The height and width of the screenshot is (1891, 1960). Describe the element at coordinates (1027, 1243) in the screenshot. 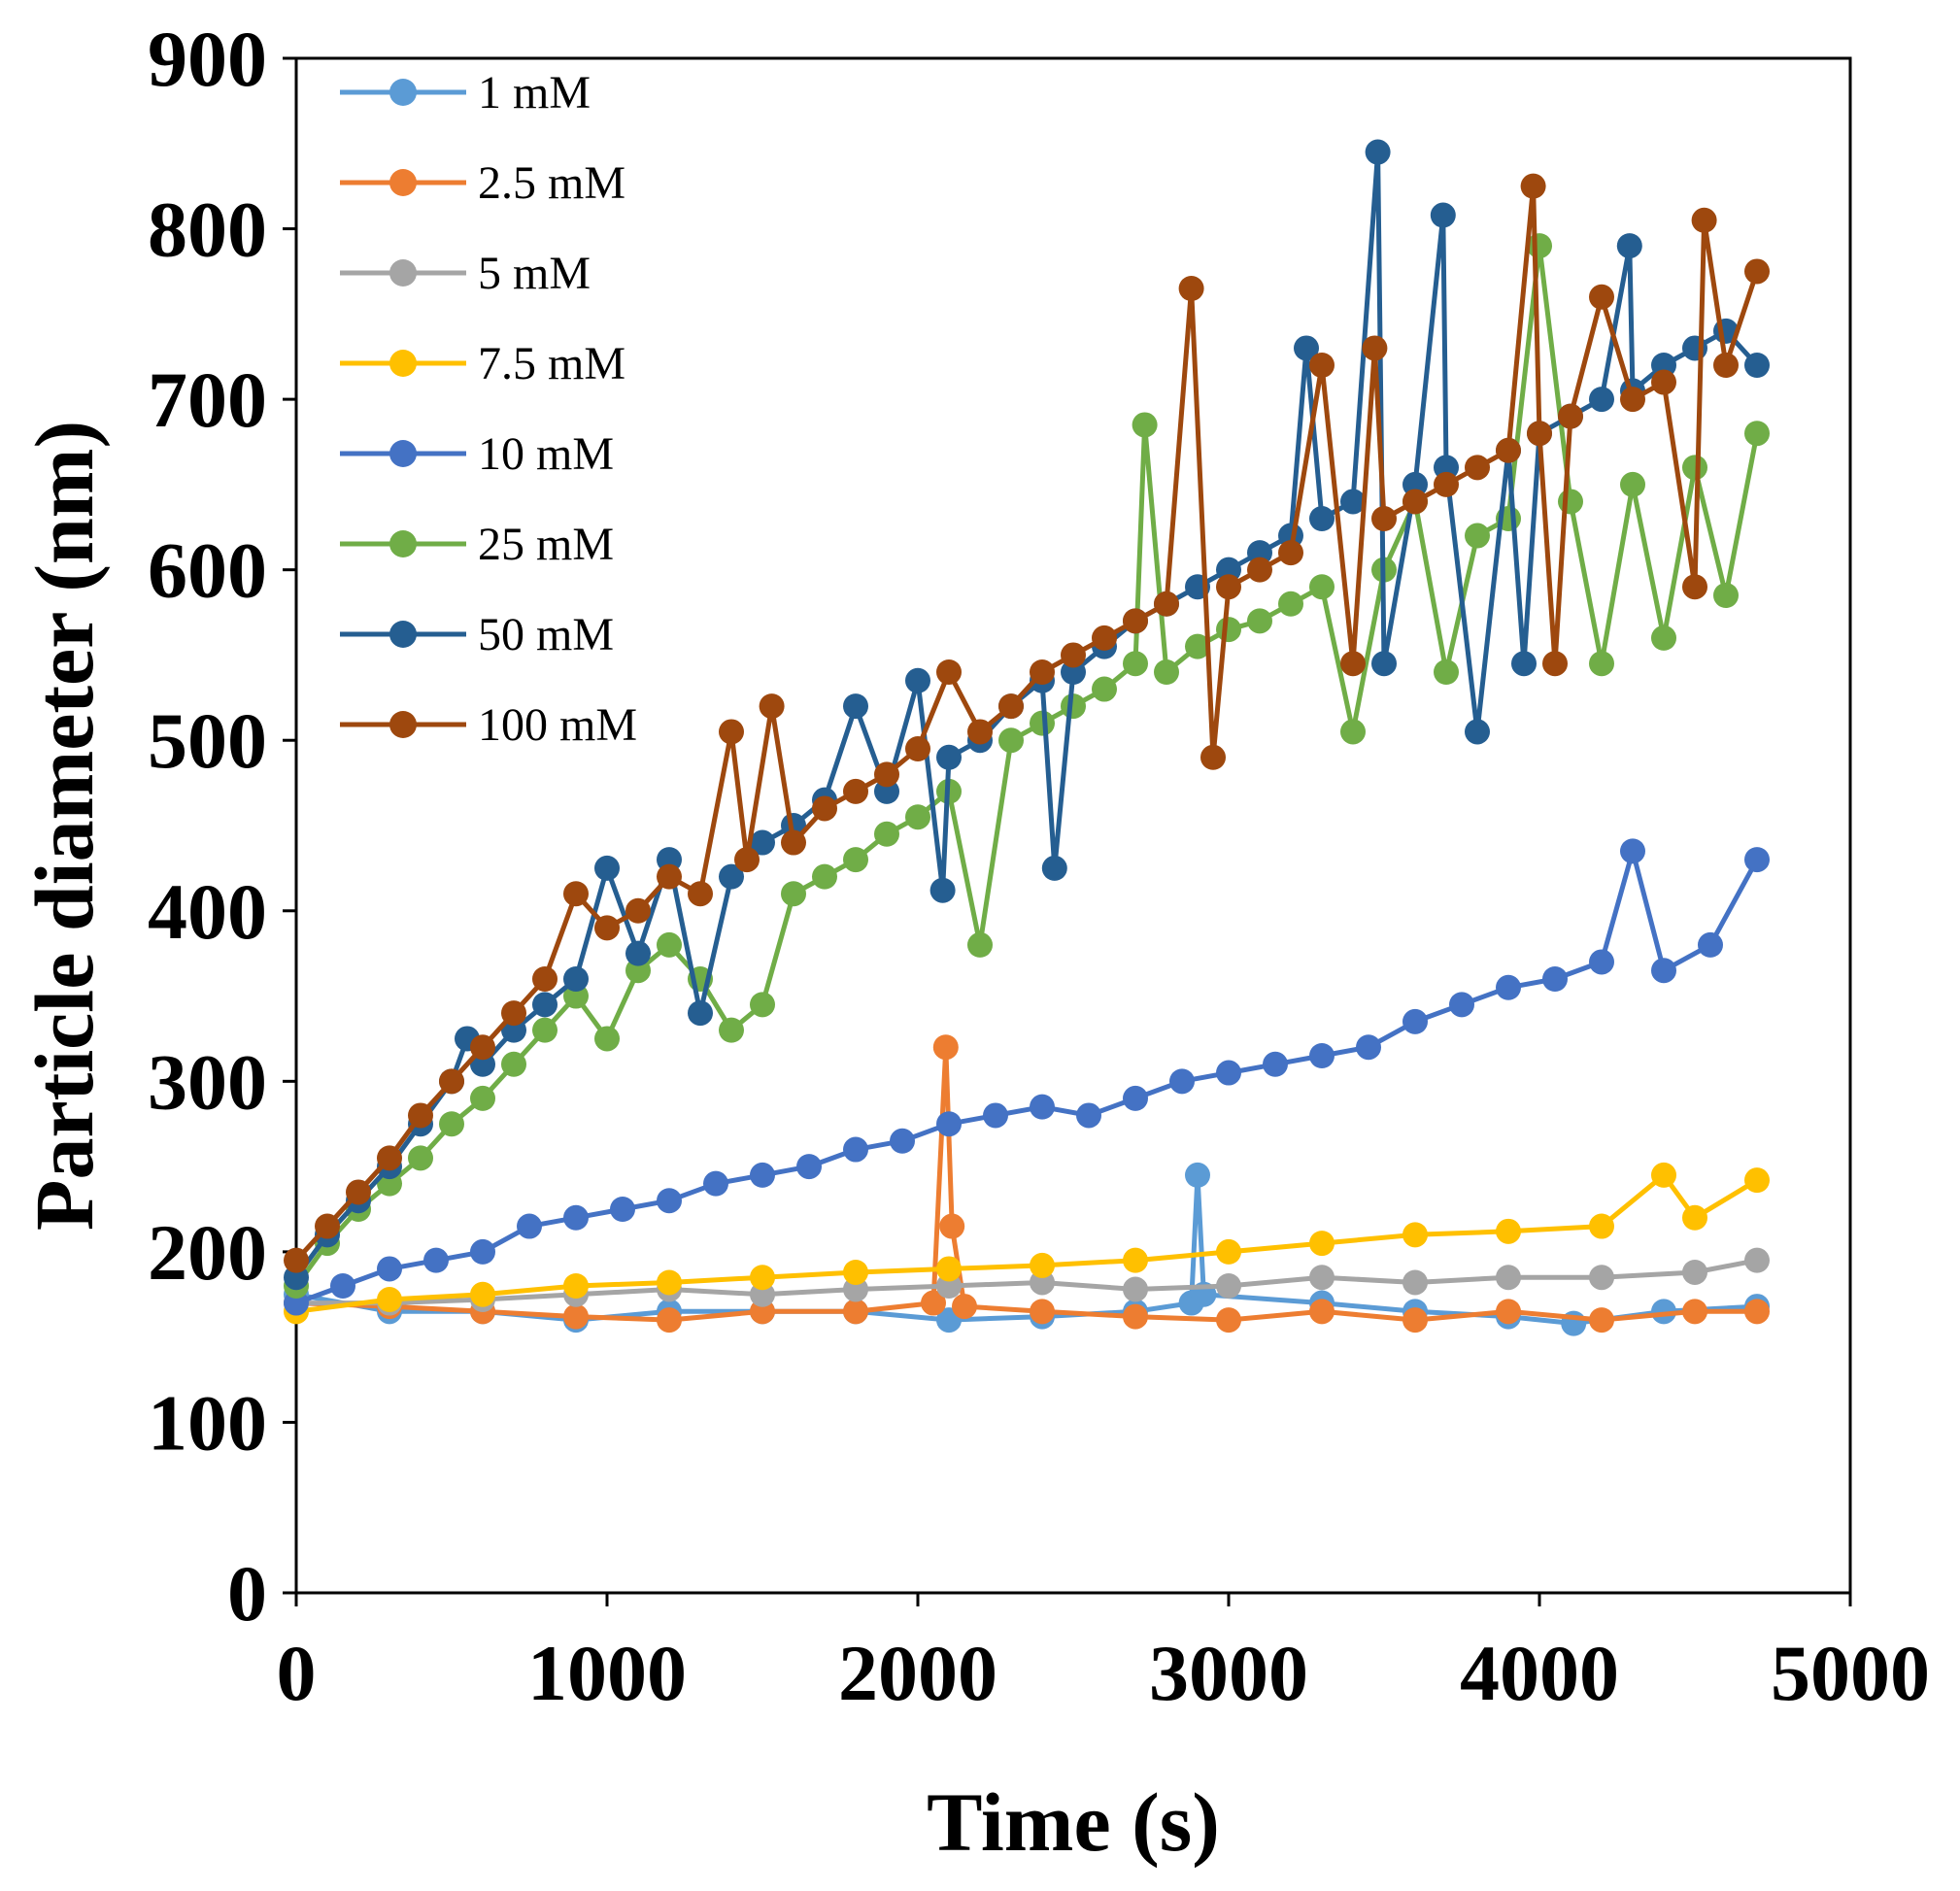

I see `series-7-5-mm` at that location.